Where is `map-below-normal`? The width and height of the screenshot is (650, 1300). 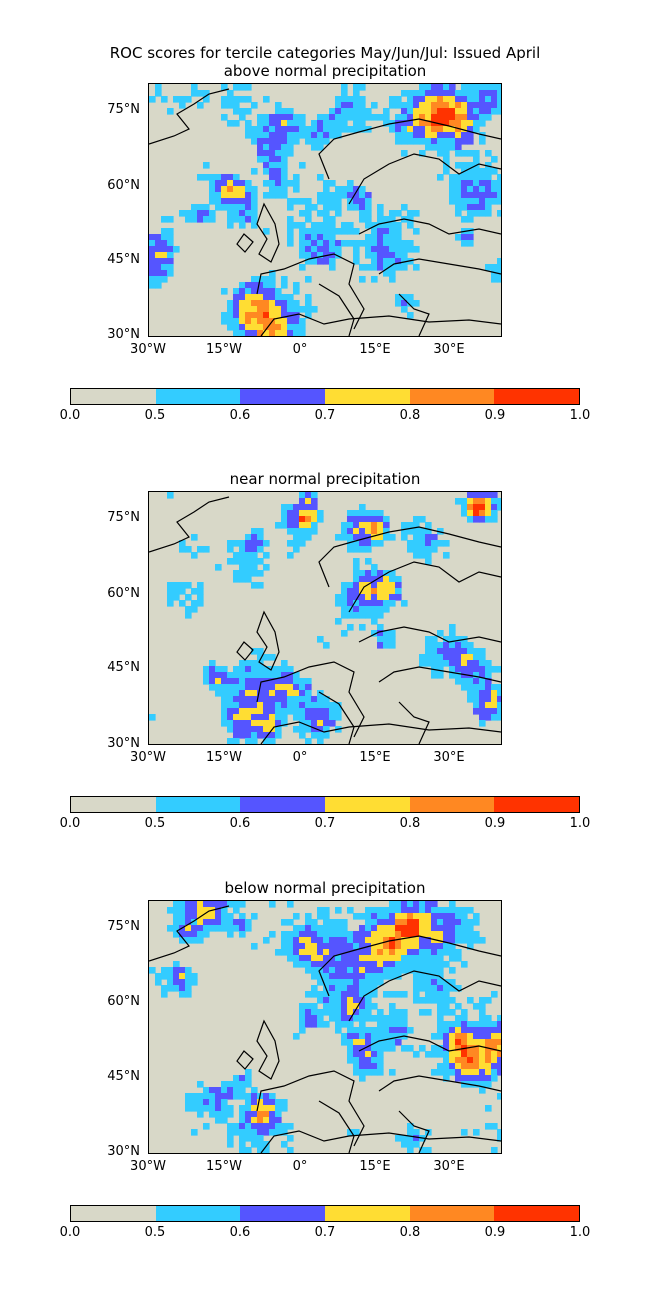 map-below-normal is located at coordinates (325, 1027).